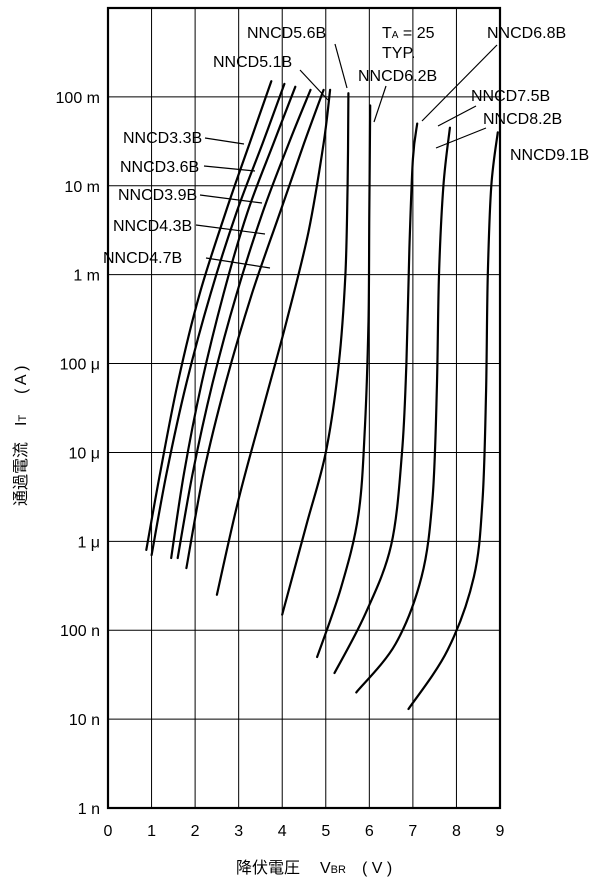 The width and height of the screenshot is (614, 889). Describe the element at coordinates (344, 381) in the screenshot. I see `series-line-nncd6-2b` at that location.